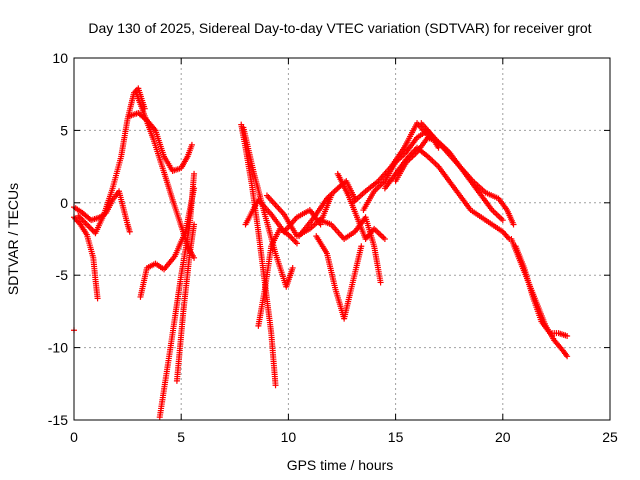  Describe the element at coordinates (64, 203) in the screenshot. I see `y-tick-label: 0` at that location.